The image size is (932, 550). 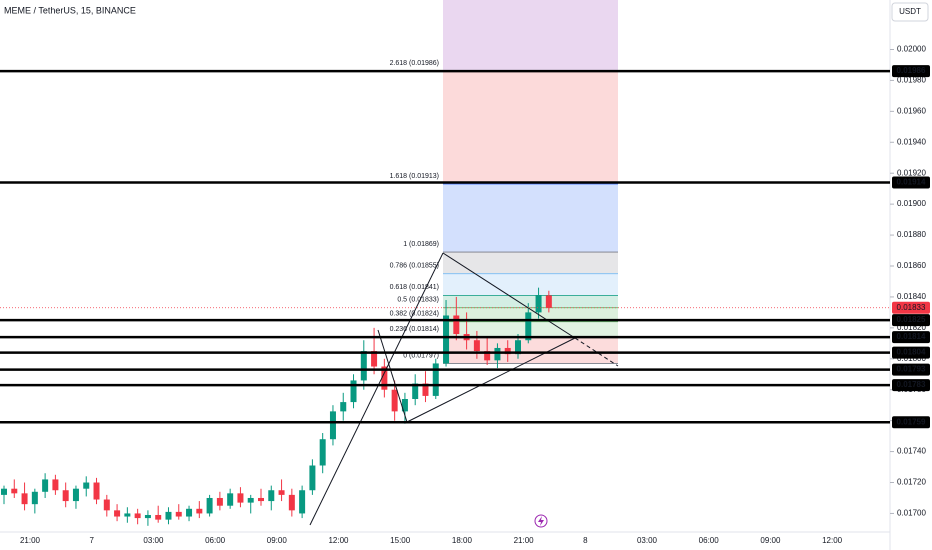 I want to click on x-tick-label: 09:00, so click(x=277, y=540).